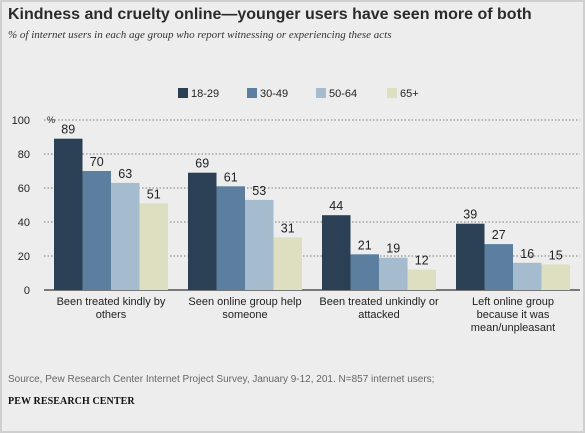  Describe the element at coordinates (343, 94) in the screenshot. I see `legend-label: 50-64` at that location.